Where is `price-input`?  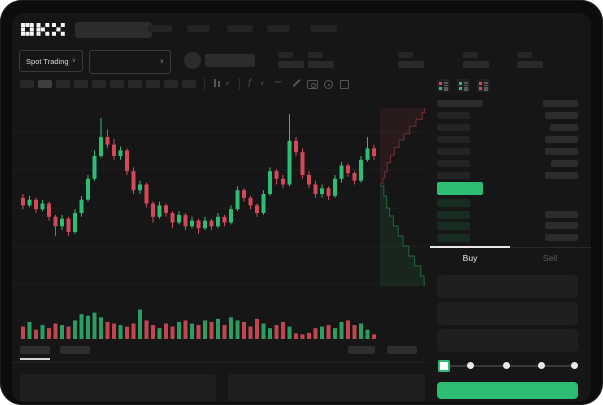
price-input is located at coordinates (507, 286).